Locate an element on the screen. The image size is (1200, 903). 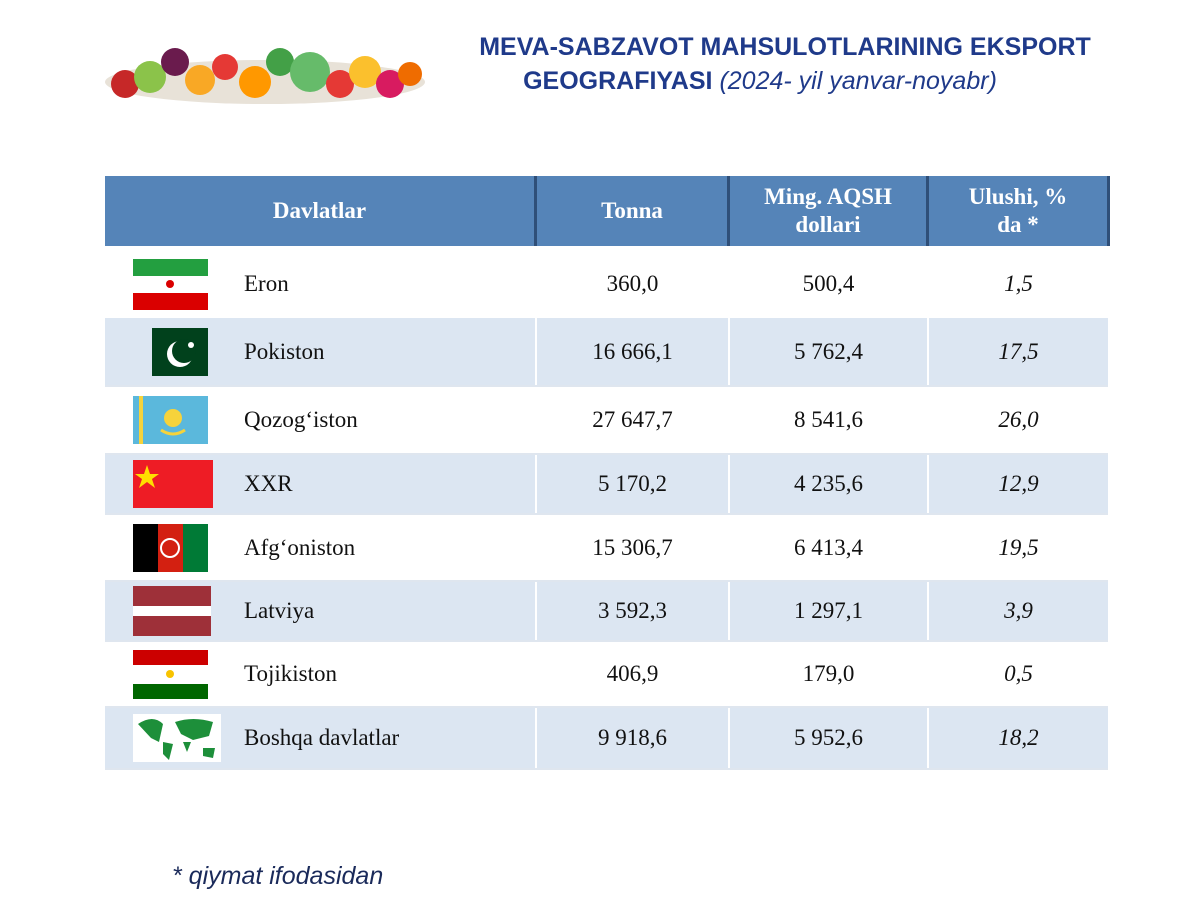
column-header: Ming. AQSH dollari is located at coordinates (829, 211).